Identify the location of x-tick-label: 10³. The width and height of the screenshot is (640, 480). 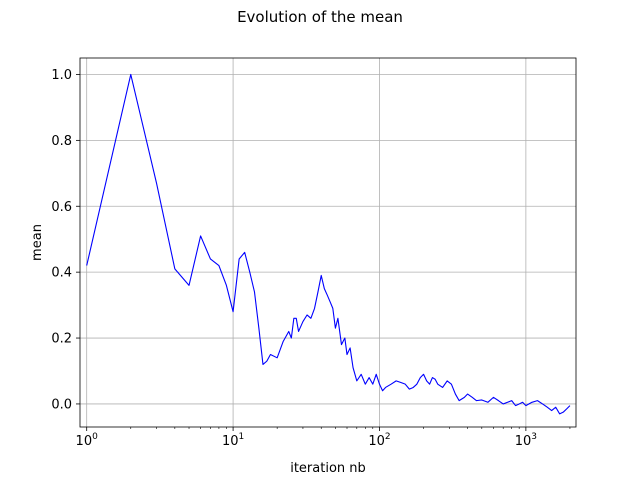
(526, 440).